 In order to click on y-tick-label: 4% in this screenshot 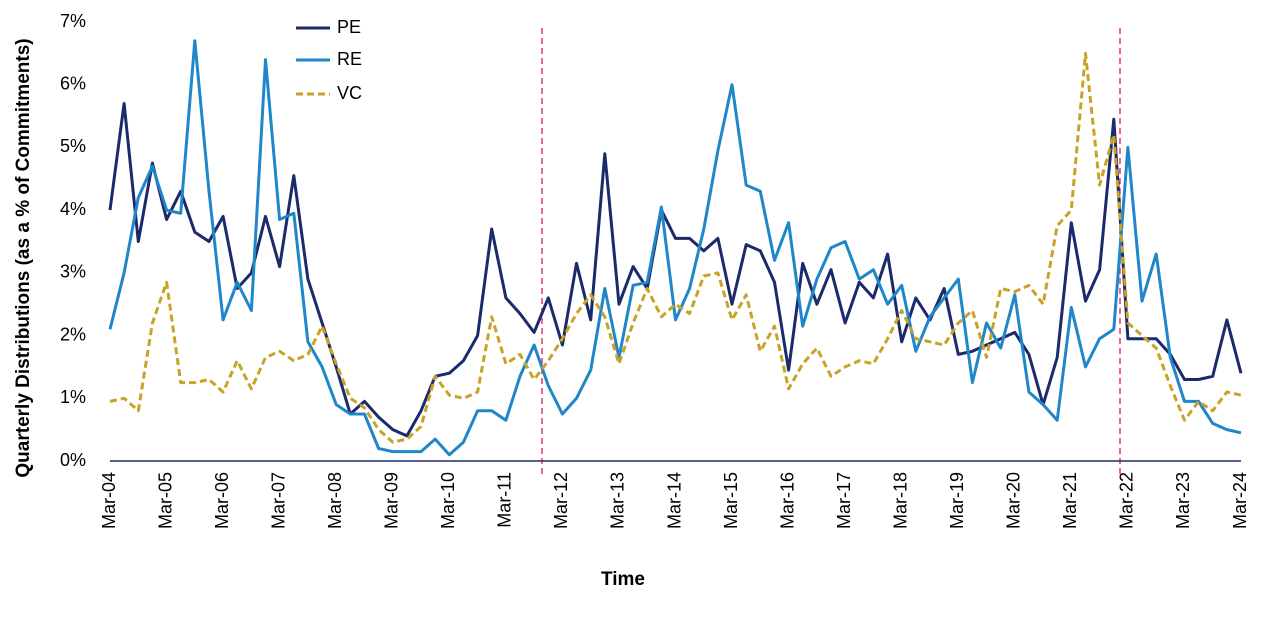, I will do `click(73, 209)`.